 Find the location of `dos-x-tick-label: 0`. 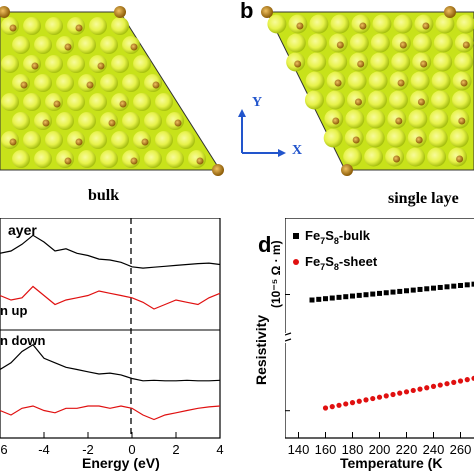

dos-x-tick-label: 0 is located at coordinates (131, 449).